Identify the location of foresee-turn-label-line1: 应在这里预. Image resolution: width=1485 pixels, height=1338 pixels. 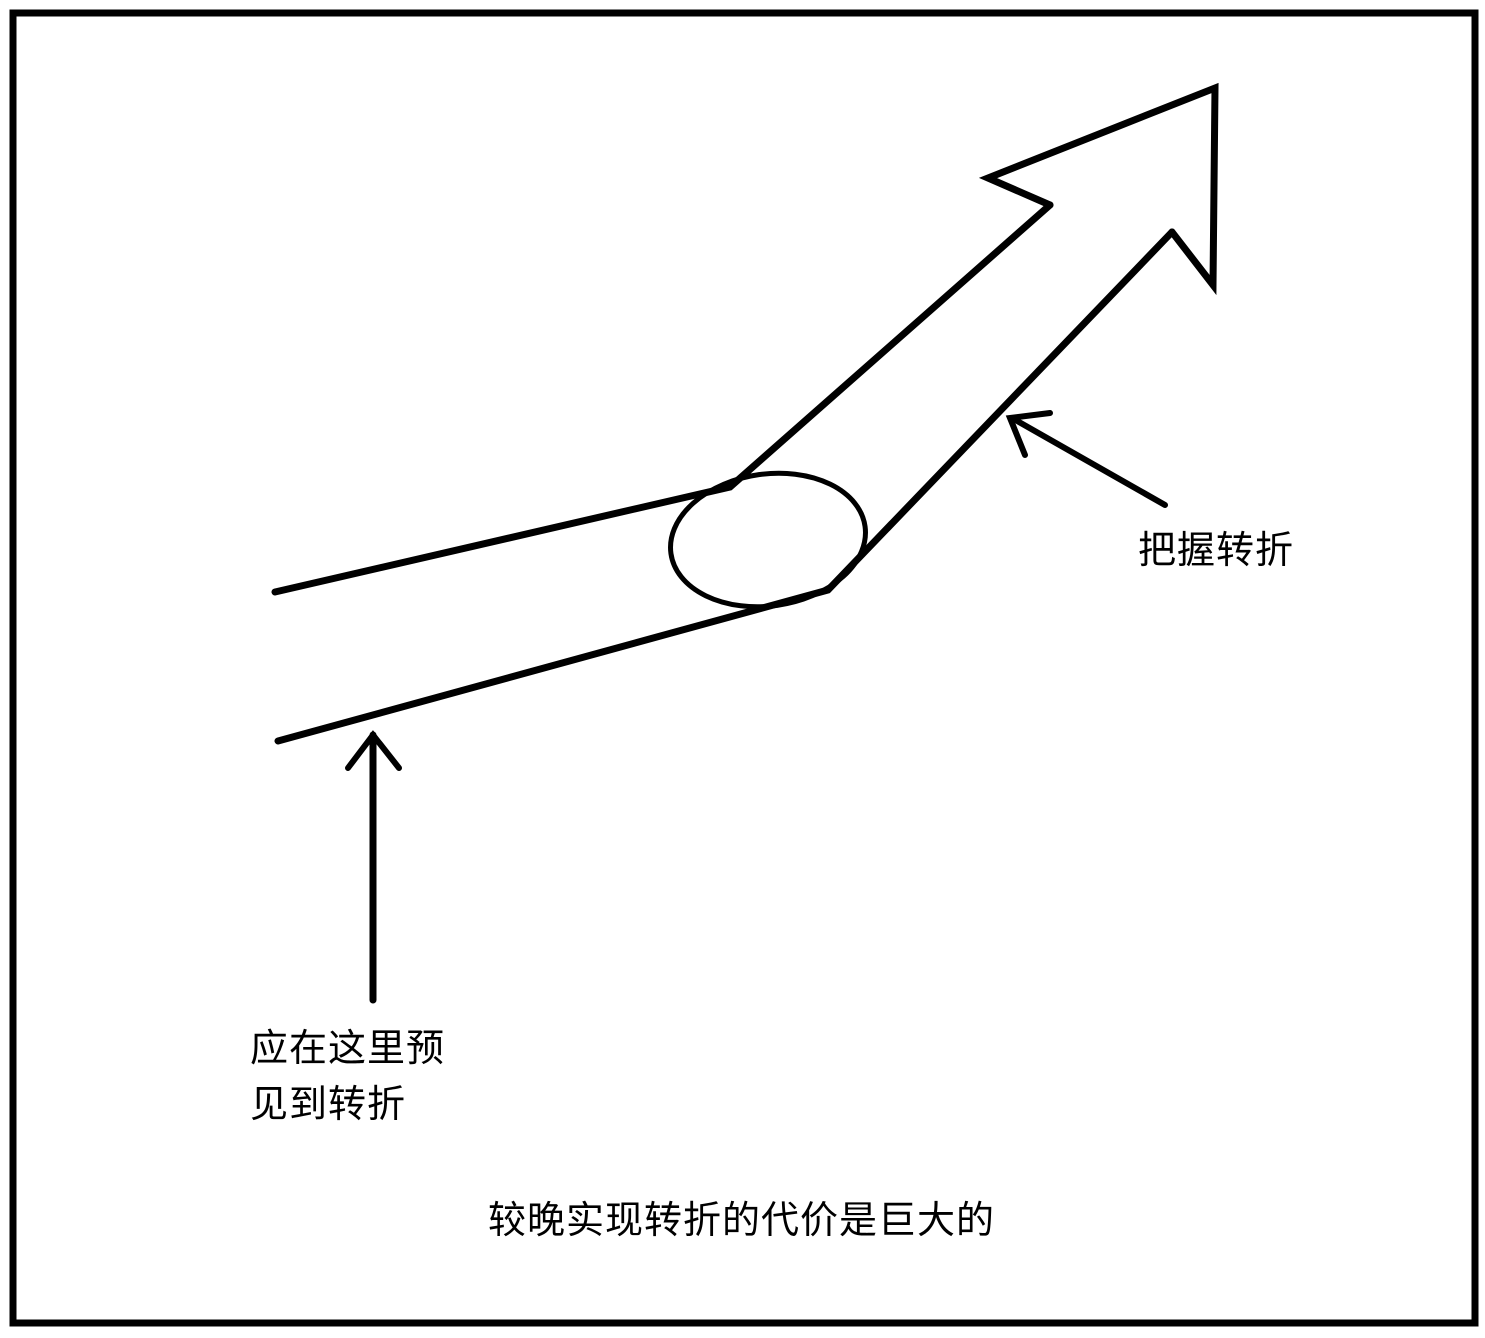
(348, 1048).